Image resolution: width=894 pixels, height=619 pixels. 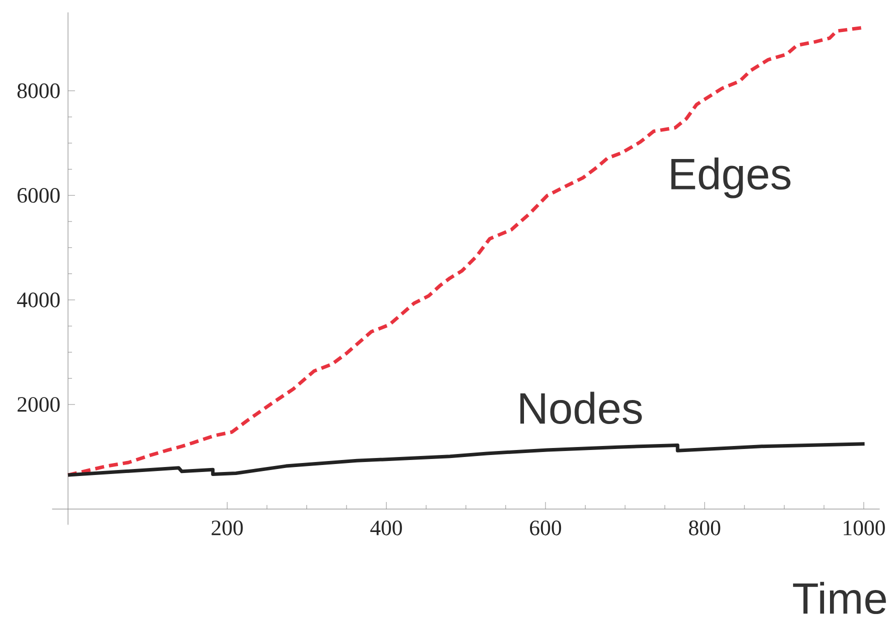 I want to click on x-tick-label: 200, so click(x=227, y=528).